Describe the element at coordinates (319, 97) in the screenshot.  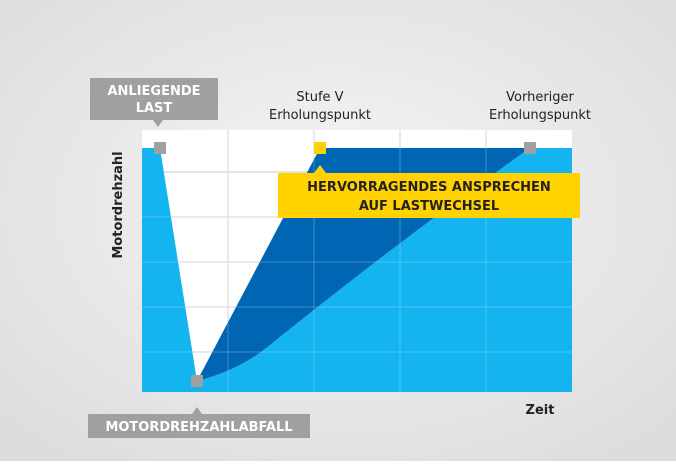
I see `label: Stufe V` at that location.